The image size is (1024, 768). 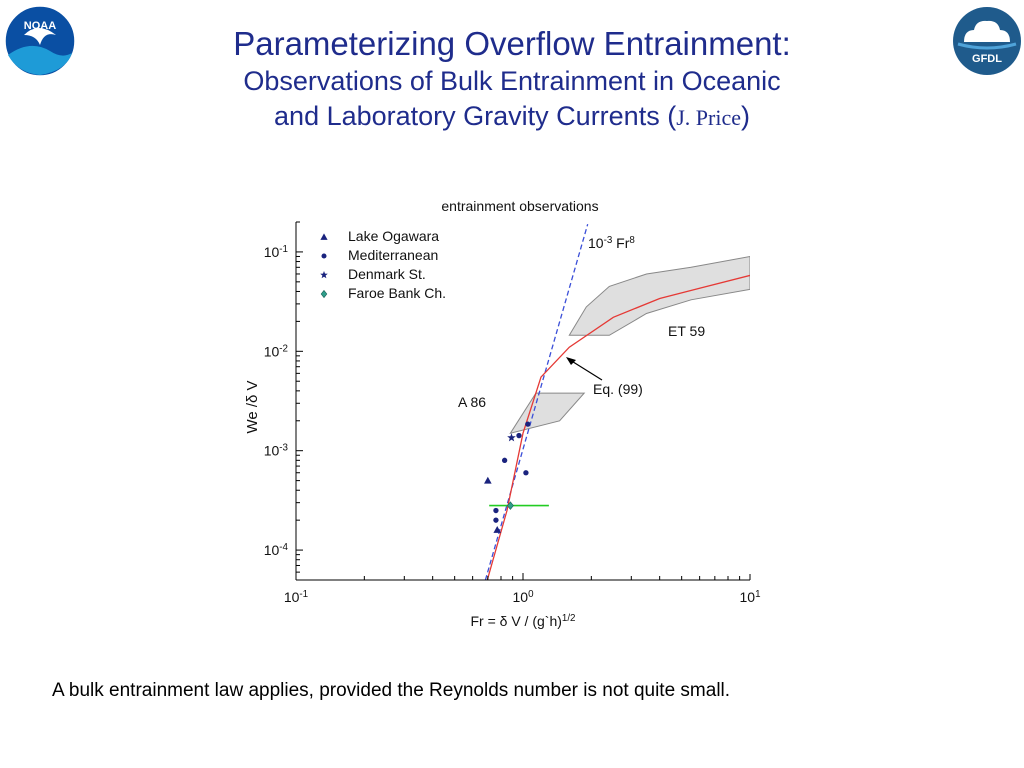 What do you see at coordinates (40, 41) in the screenshot?
I see `noaa-logo: NOAA` at bounding box center [40, 41].